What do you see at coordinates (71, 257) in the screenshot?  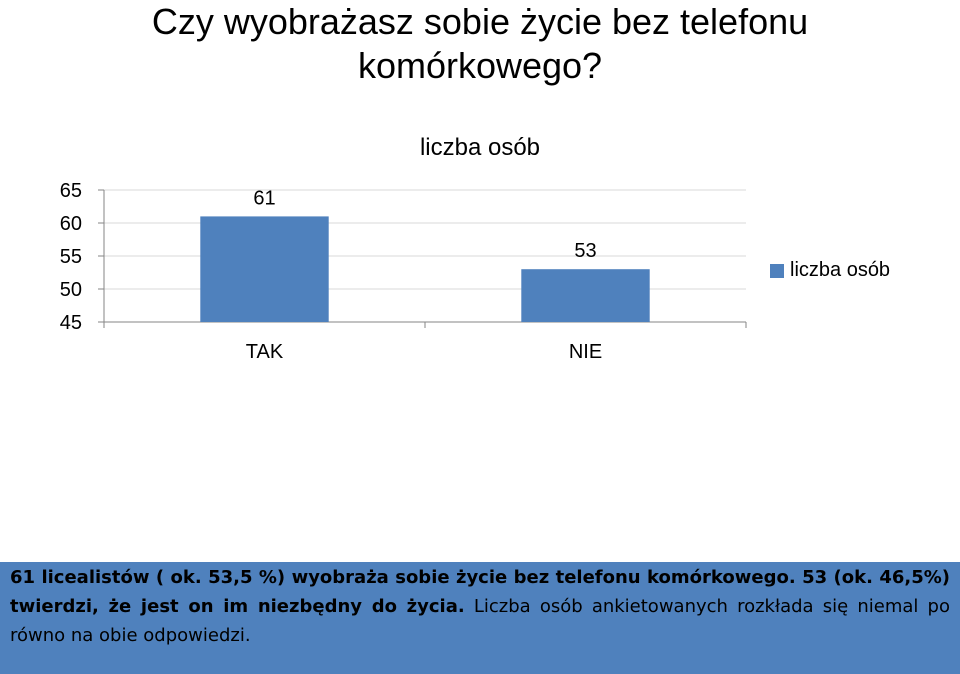 I see `y-tick-label: 55` at bounding box center [71, 257].